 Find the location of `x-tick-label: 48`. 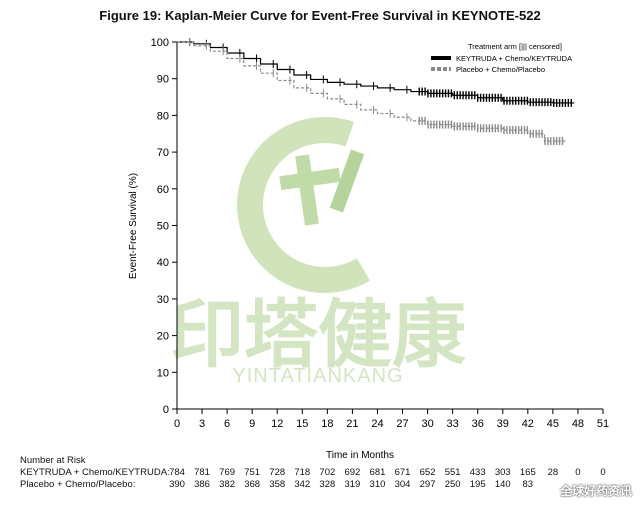

x-tick-label: 48 is located at coordinates (578, 424).